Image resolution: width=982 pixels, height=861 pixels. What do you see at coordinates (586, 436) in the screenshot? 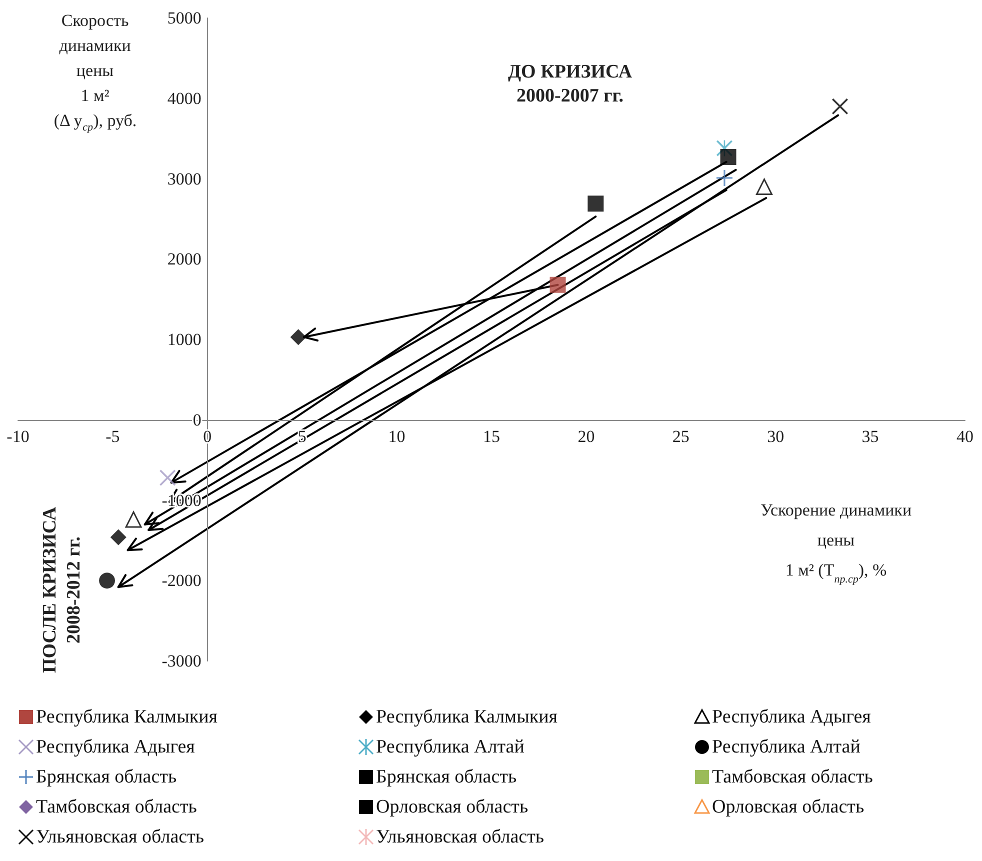
I see `x-tick-label: 20` at bounding box center [586, 436].